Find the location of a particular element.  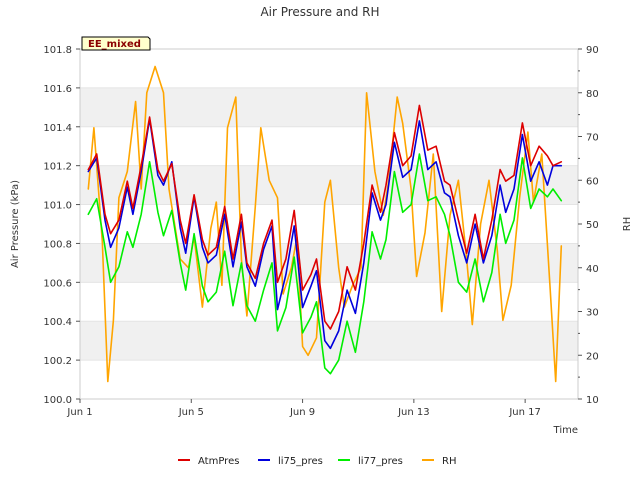

y-tick-label: 101.4 is located at coordinates (57, 128).